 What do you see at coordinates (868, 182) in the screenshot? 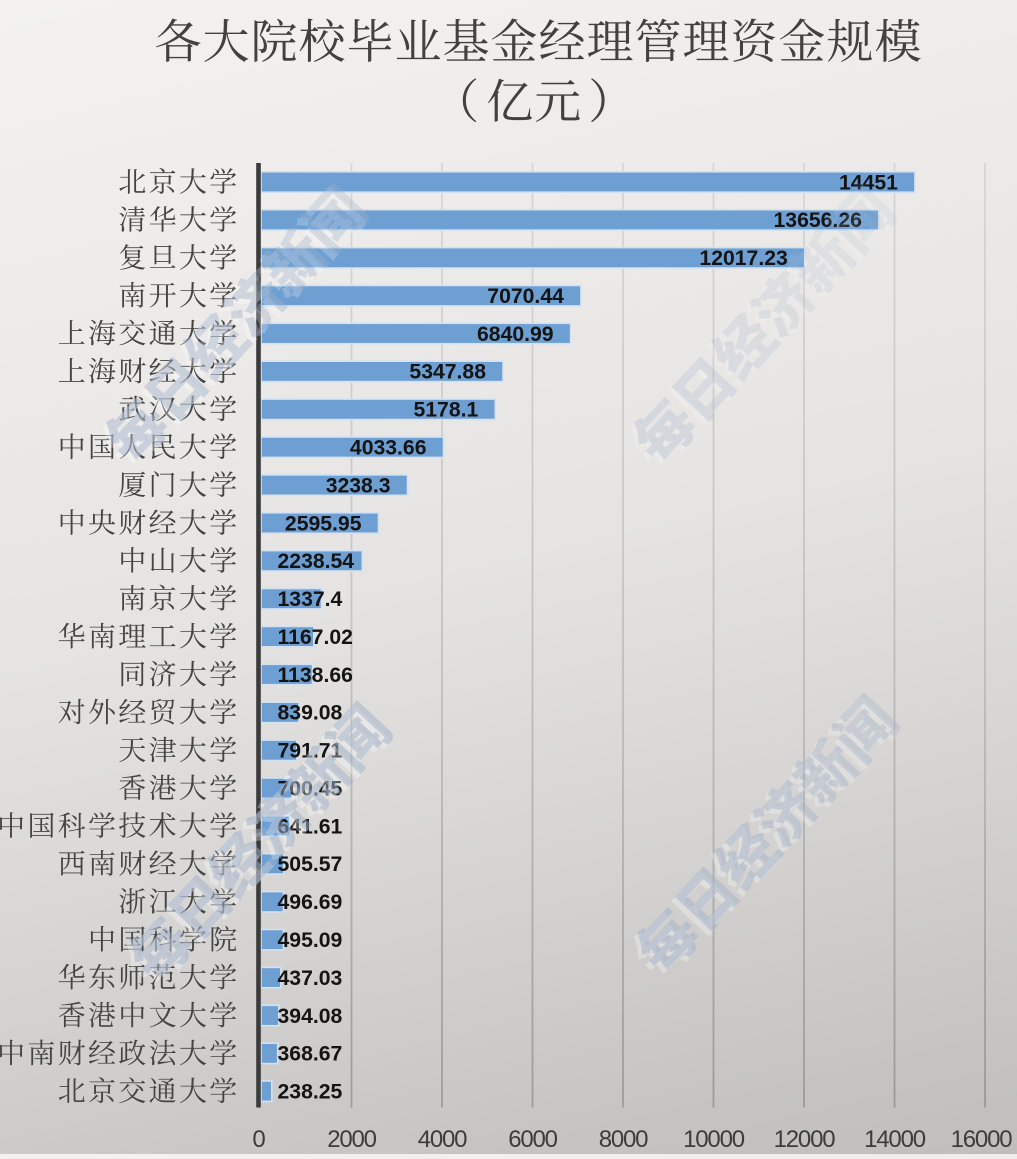
I see `svg-text: 14451` at bounding box center [868, 182].